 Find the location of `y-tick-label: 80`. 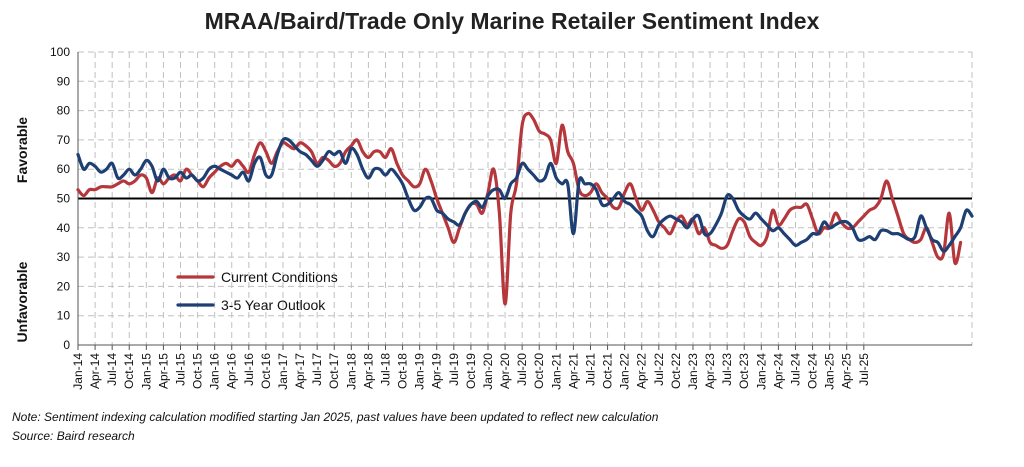

y-tick-label: 80 is located at coordinates (64, 111).